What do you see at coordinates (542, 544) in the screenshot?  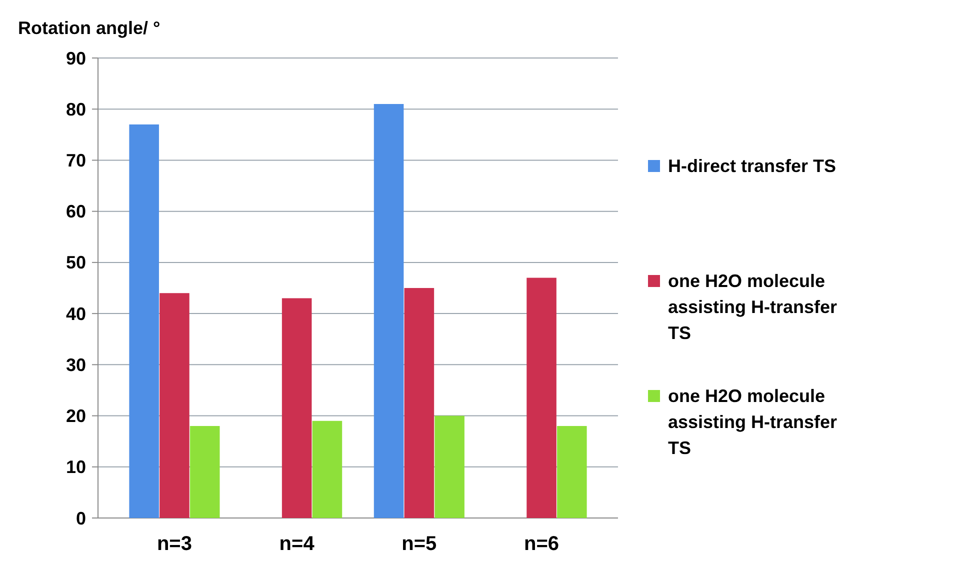 I see `x-tick-label: n=6` at bounding box center [542, 544].